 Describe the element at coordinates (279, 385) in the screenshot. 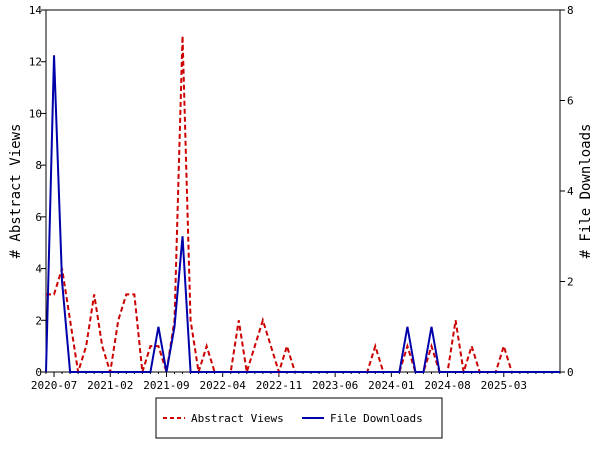

I see `x-tick-label: 2022-11` at that location.